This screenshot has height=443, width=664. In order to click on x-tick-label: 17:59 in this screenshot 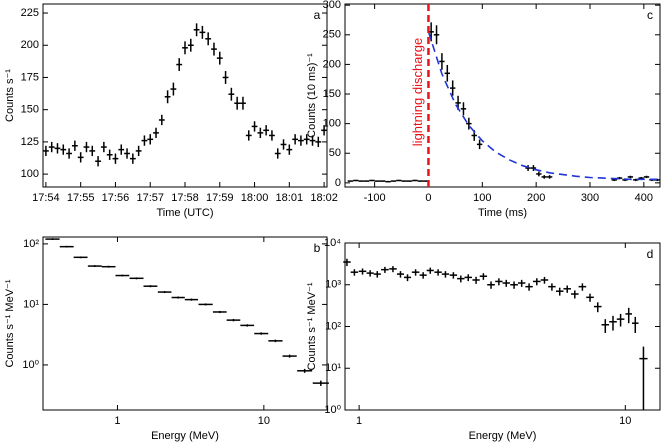, I will do `click(220, 198)`.